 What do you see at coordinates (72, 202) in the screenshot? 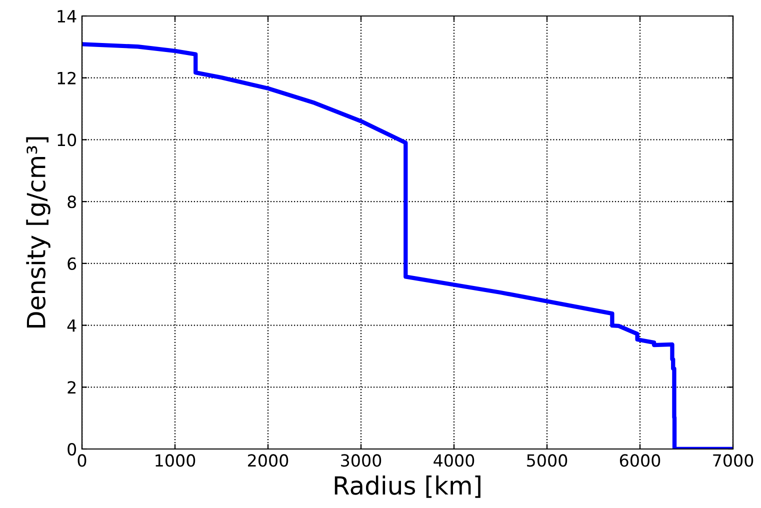
I see `y-tick-label: 8` at bounding box center [72, 202].